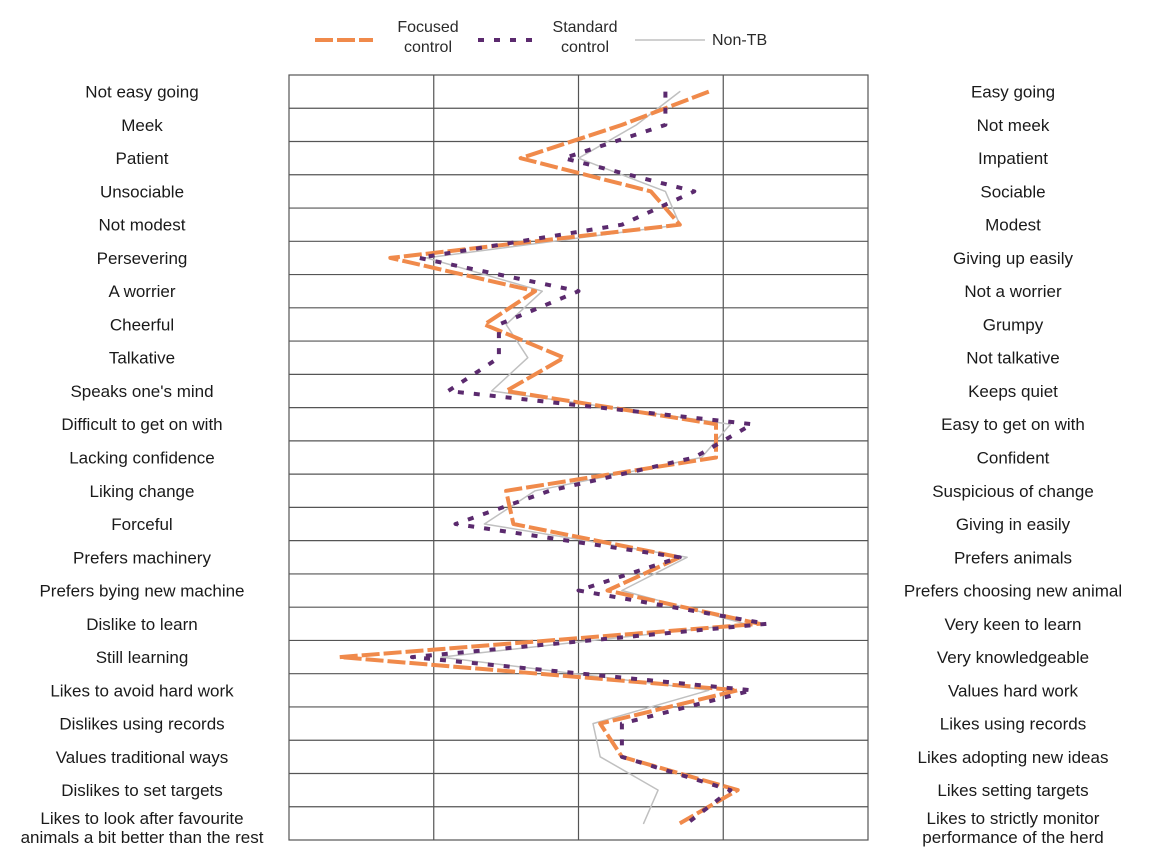 This screenshot has width=1159, height=854. Describe the element at coordinates (1013, 258) in the screenshot. I see `right-trait-label: Giving up easily` at that location.